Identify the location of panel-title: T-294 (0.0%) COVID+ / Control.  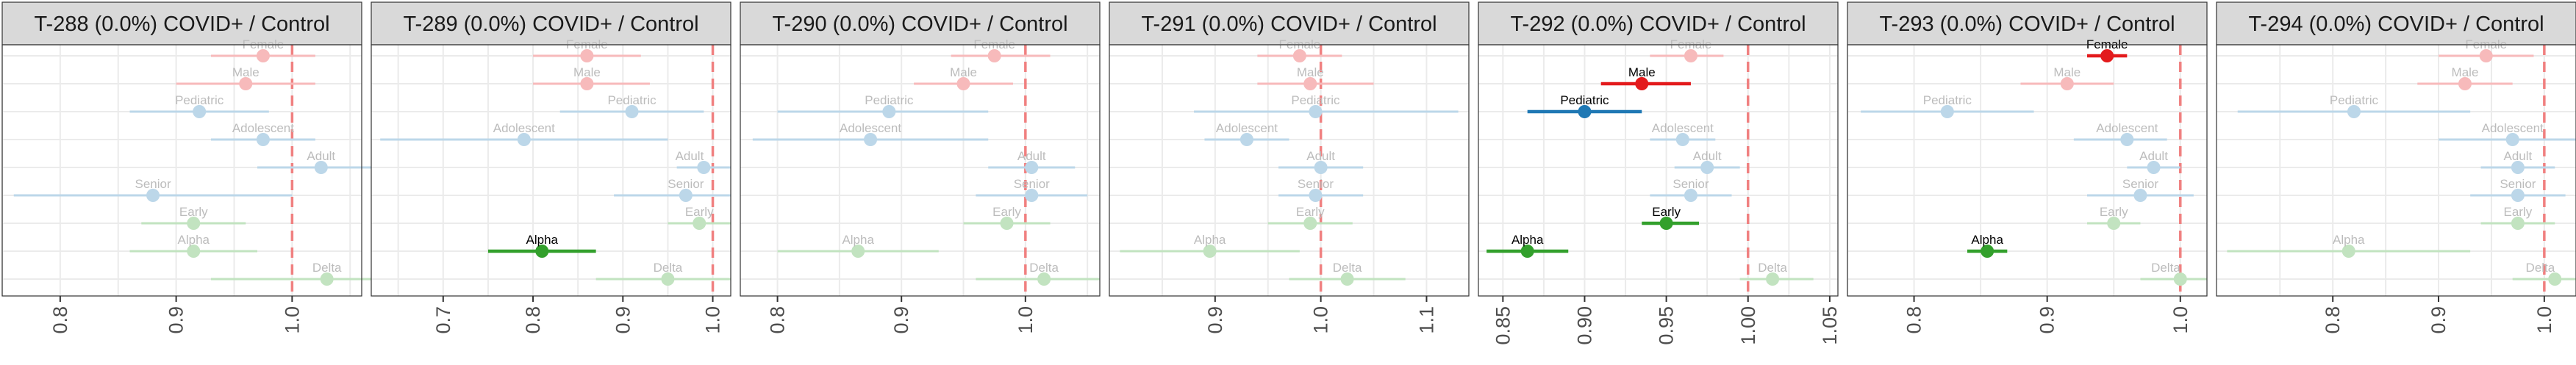
(2396, 24).